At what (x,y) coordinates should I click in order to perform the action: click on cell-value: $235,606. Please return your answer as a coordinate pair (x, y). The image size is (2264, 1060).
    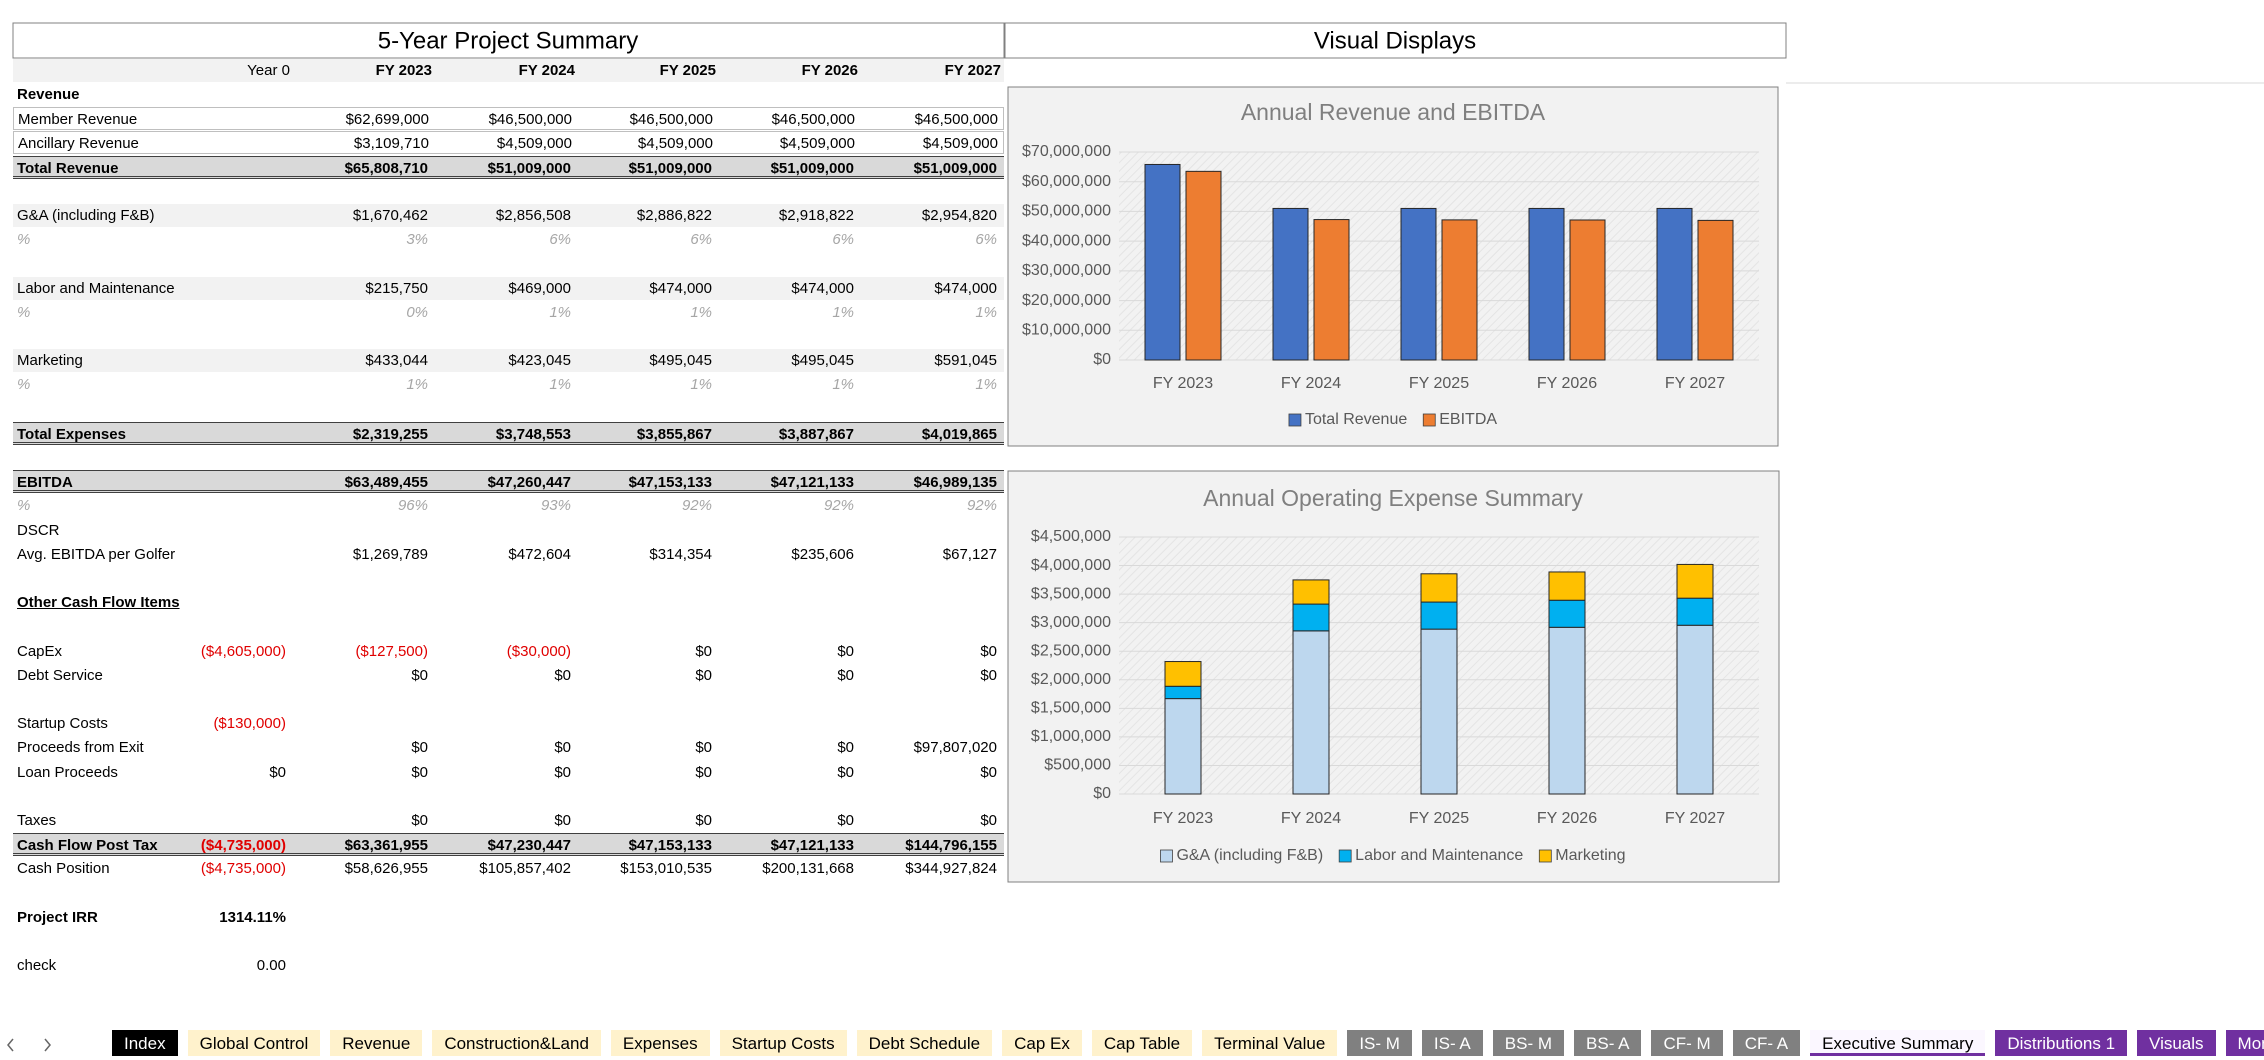
    Looking at the image, I should click on (822, 554).